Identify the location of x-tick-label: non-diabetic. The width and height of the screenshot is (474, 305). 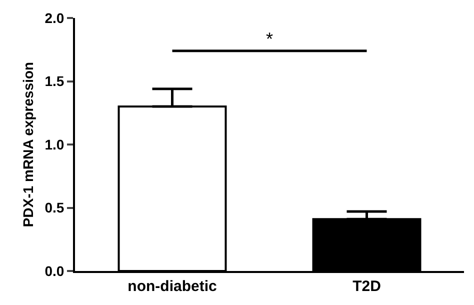
(172, 286).